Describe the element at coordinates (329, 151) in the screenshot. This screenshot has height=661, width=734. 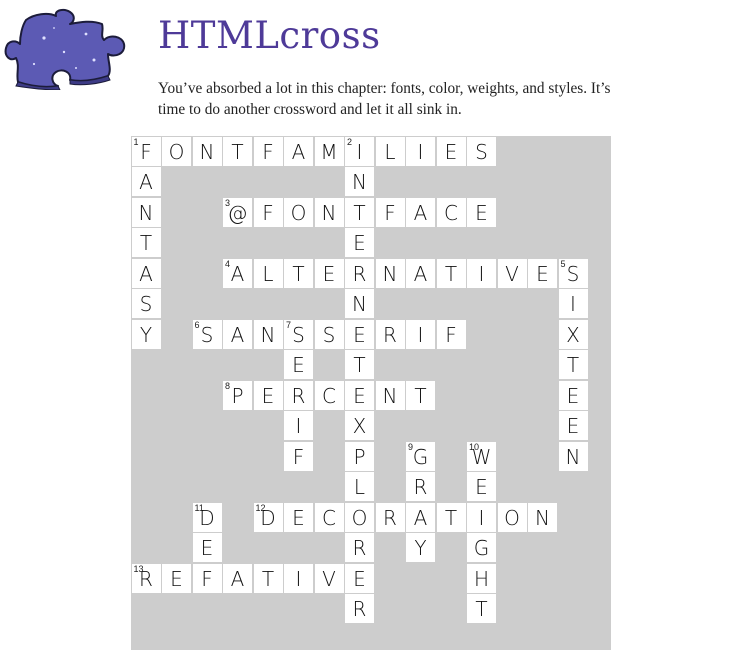
I see `crossword-cell: M` at that location.